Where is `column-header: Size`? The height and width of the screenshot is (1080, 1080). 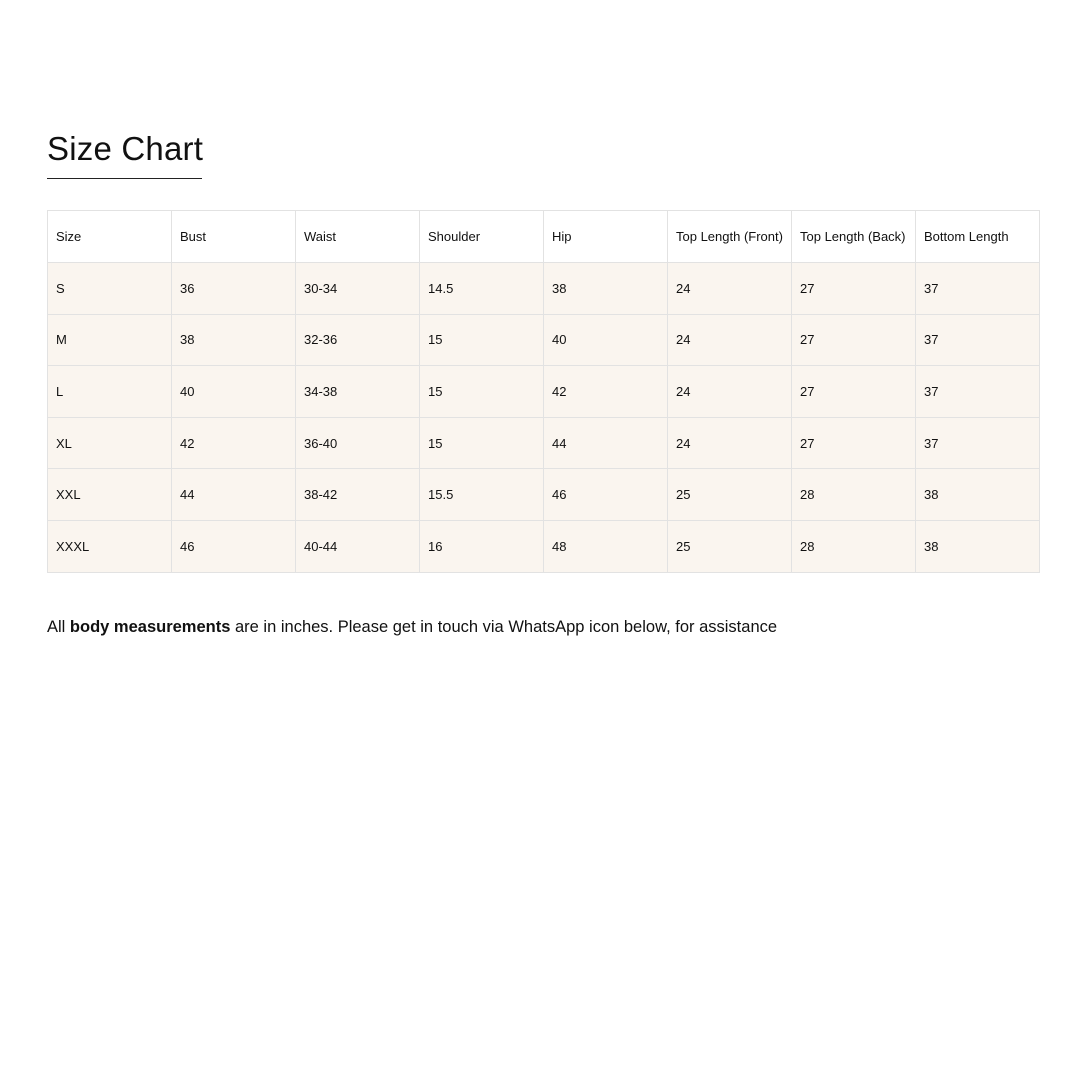 column-header: Size is located at coordinates (109, 236).